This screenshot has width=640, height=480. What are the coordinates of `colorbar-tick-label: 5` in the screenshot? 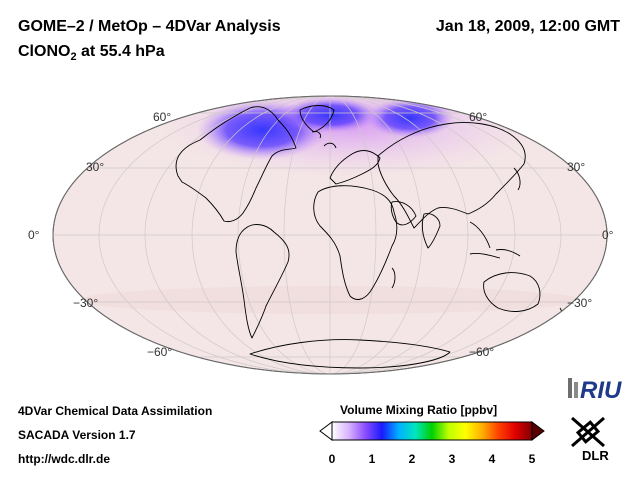 It's located at (532, 459).